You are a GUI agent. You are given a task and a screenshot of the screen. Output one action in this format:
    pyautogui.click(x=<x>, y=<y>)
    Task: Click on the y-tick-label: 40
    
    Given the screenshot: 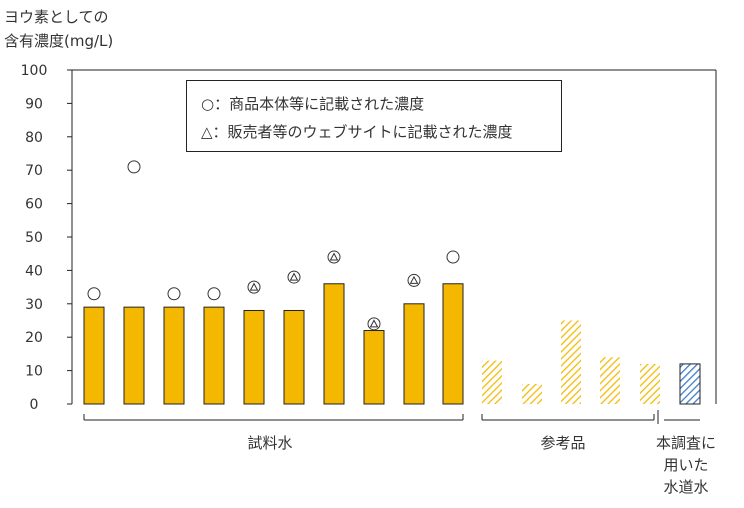 What is the action you would take?
    pyautogui.click(x=34, y=271)
    